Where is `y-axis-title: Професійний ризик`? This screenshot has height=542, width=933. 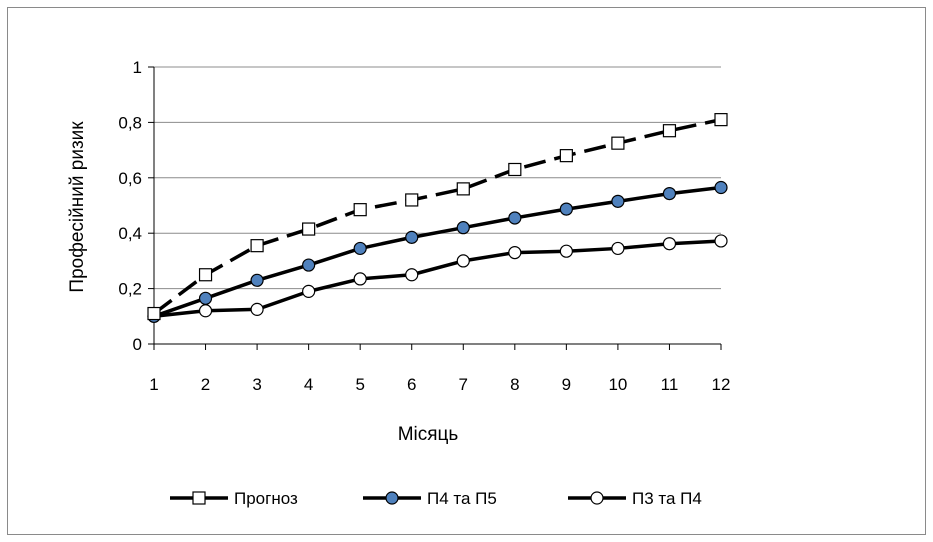 y-axis-title: Професійний ризик is located at coordinates (77, 207).